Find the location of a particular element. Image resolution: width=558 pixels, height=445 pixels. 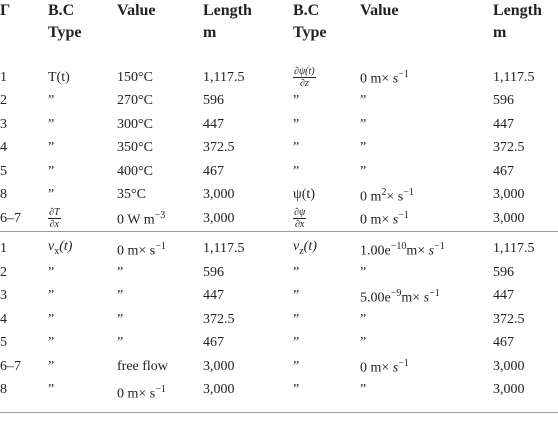

cell-text: 467 is located at coordinates (503, 343).